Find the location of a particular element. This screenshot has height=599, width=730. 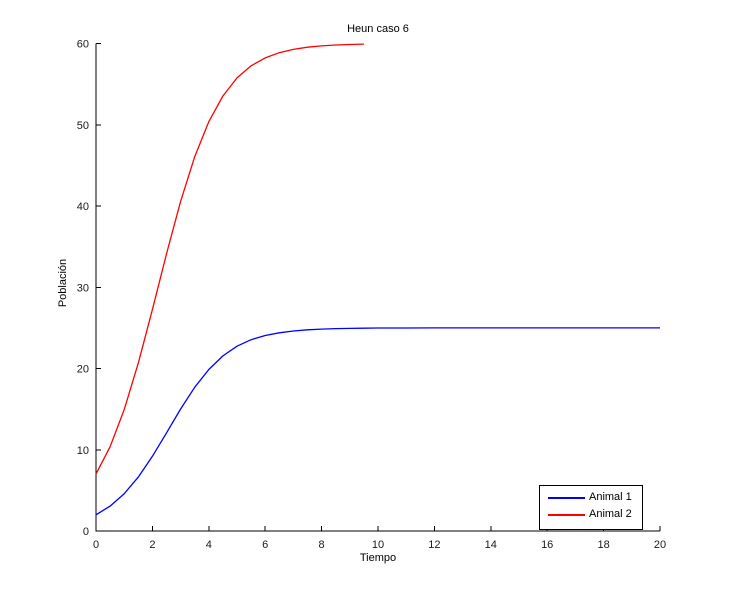

y-tick-label: 10 is located at coordinates (83, 451).